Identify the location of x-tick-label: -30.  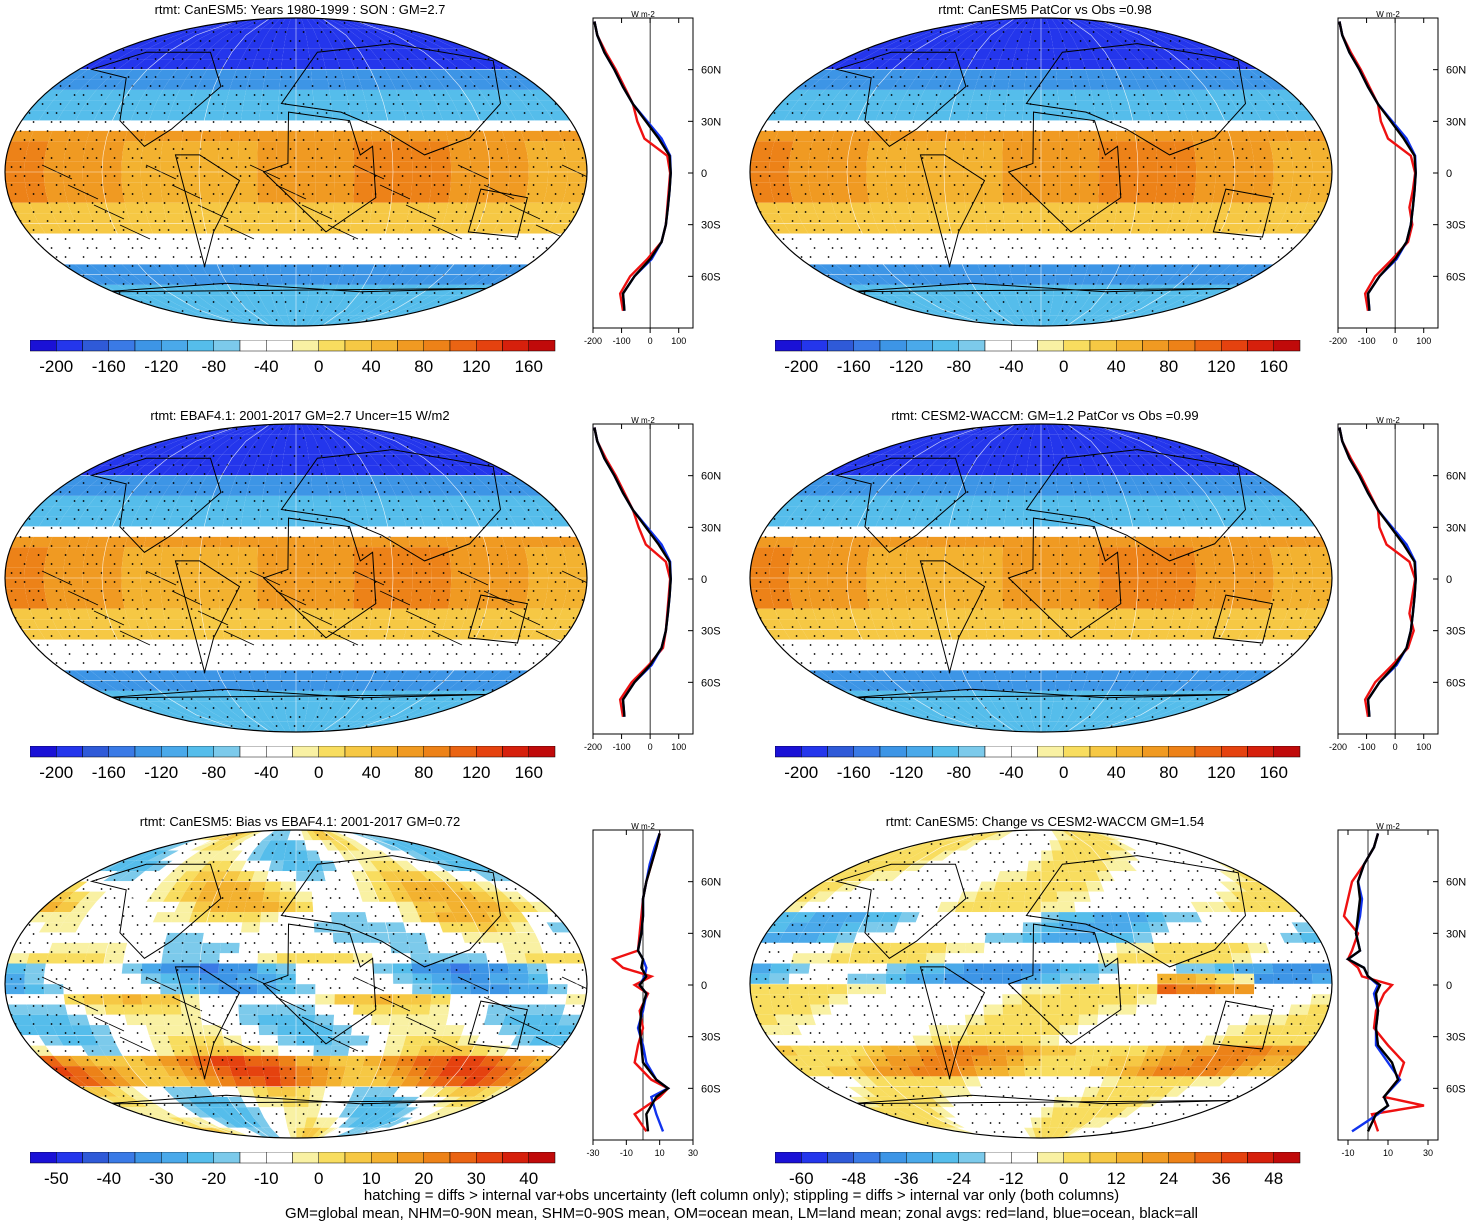
(592, 1153).